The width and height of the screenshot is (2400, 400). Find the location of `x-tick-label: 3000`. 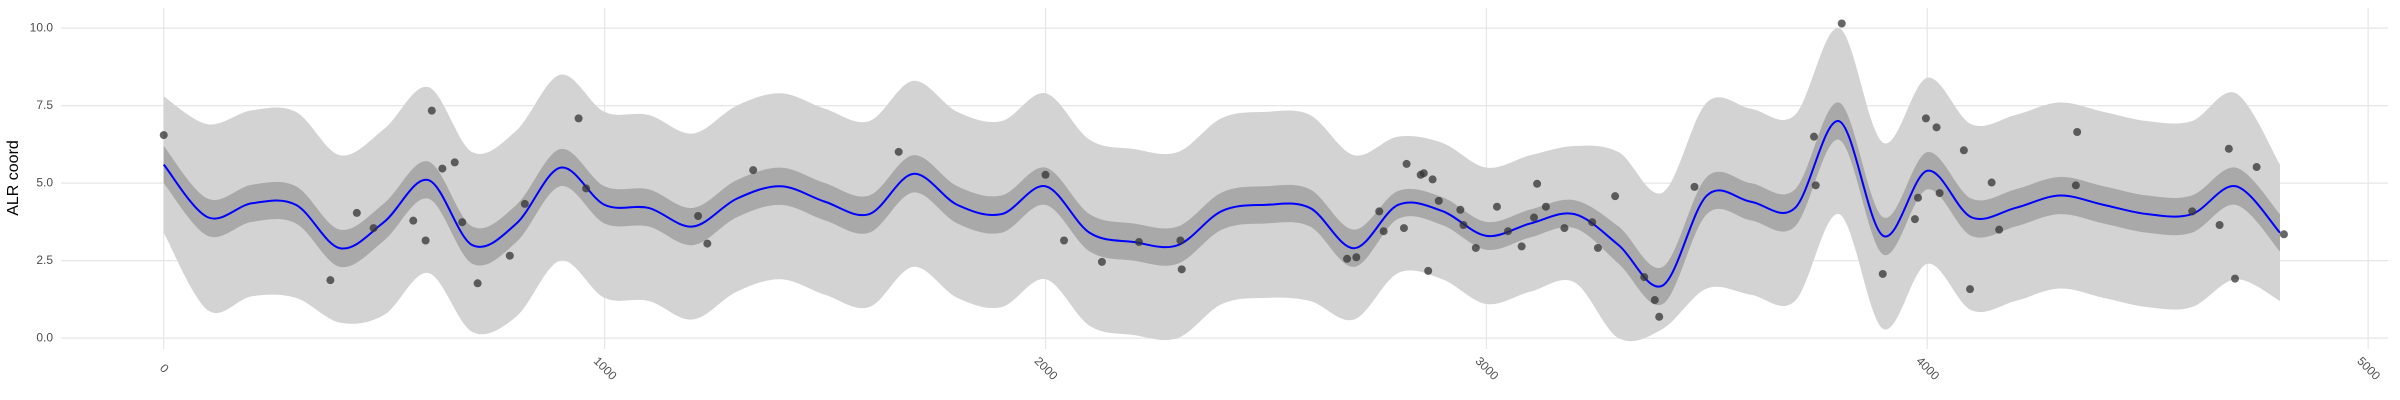

x-tick-label: 3000 is located at coordinates (1487, 368).